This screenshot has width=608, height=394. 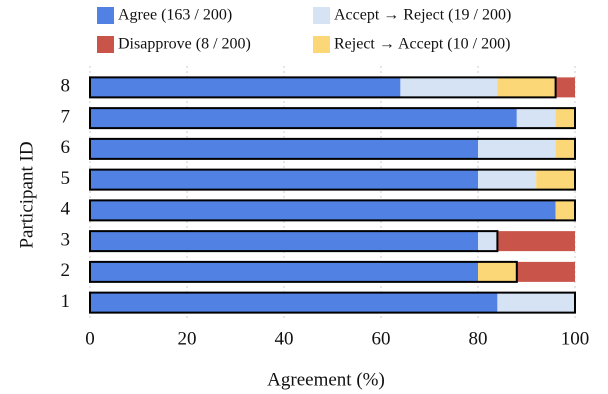 What do you see at coordinates (66, 239) in the screenshot?
I see `y-tick-label: 3` at bounding box center [66, 239].